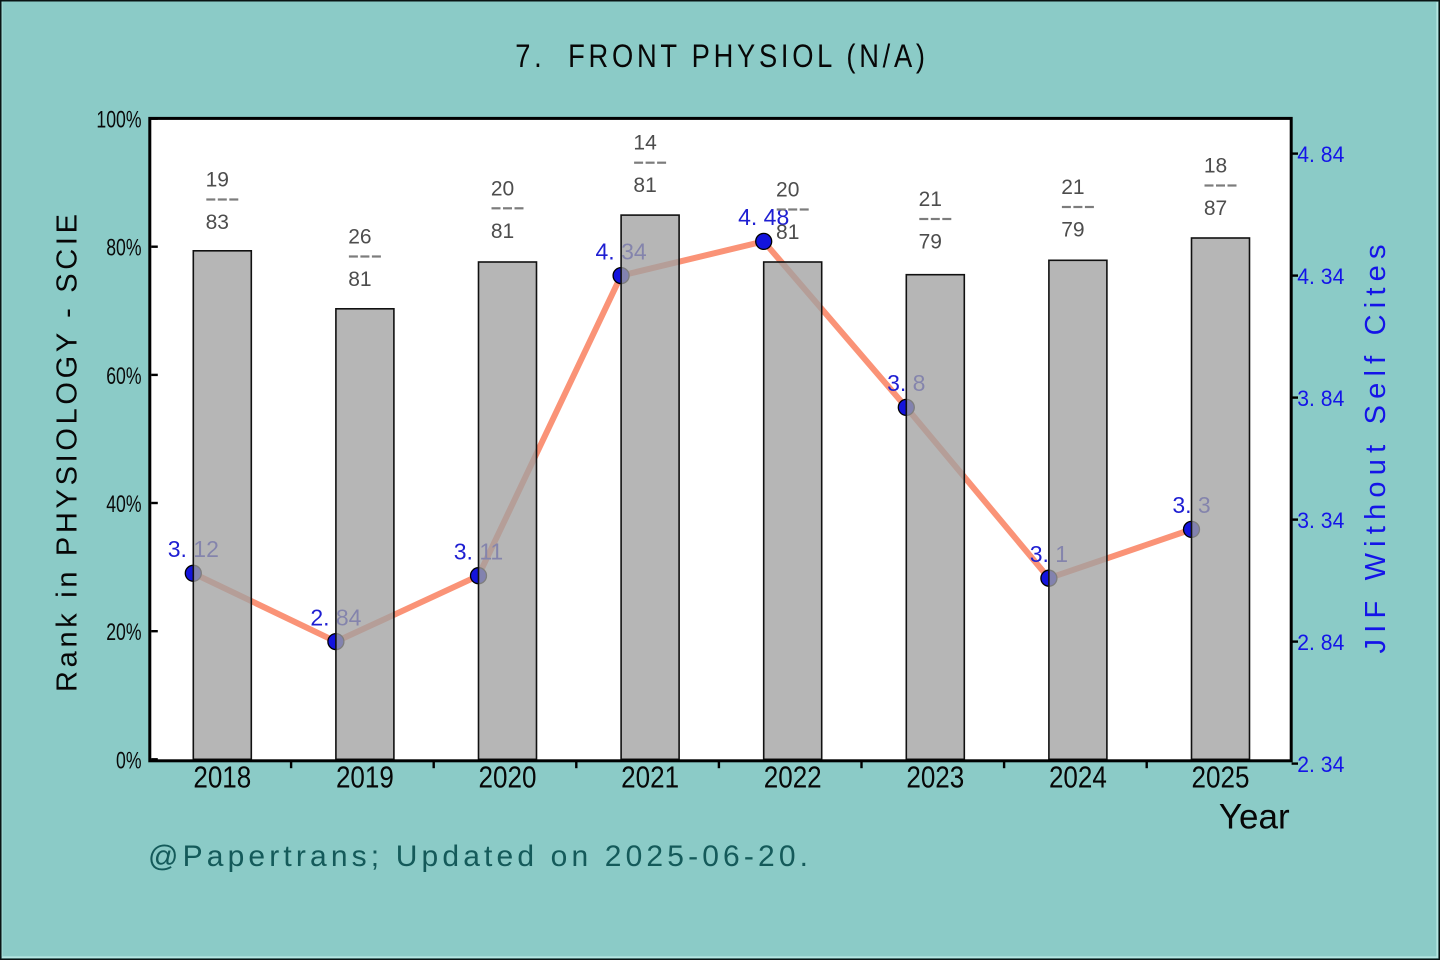 This screenshot has width=1440, height=960. What do you see at coordinates (222, 778) in the screenshot?
I see `svg-text: 2018` at bounding box center [222, 778].